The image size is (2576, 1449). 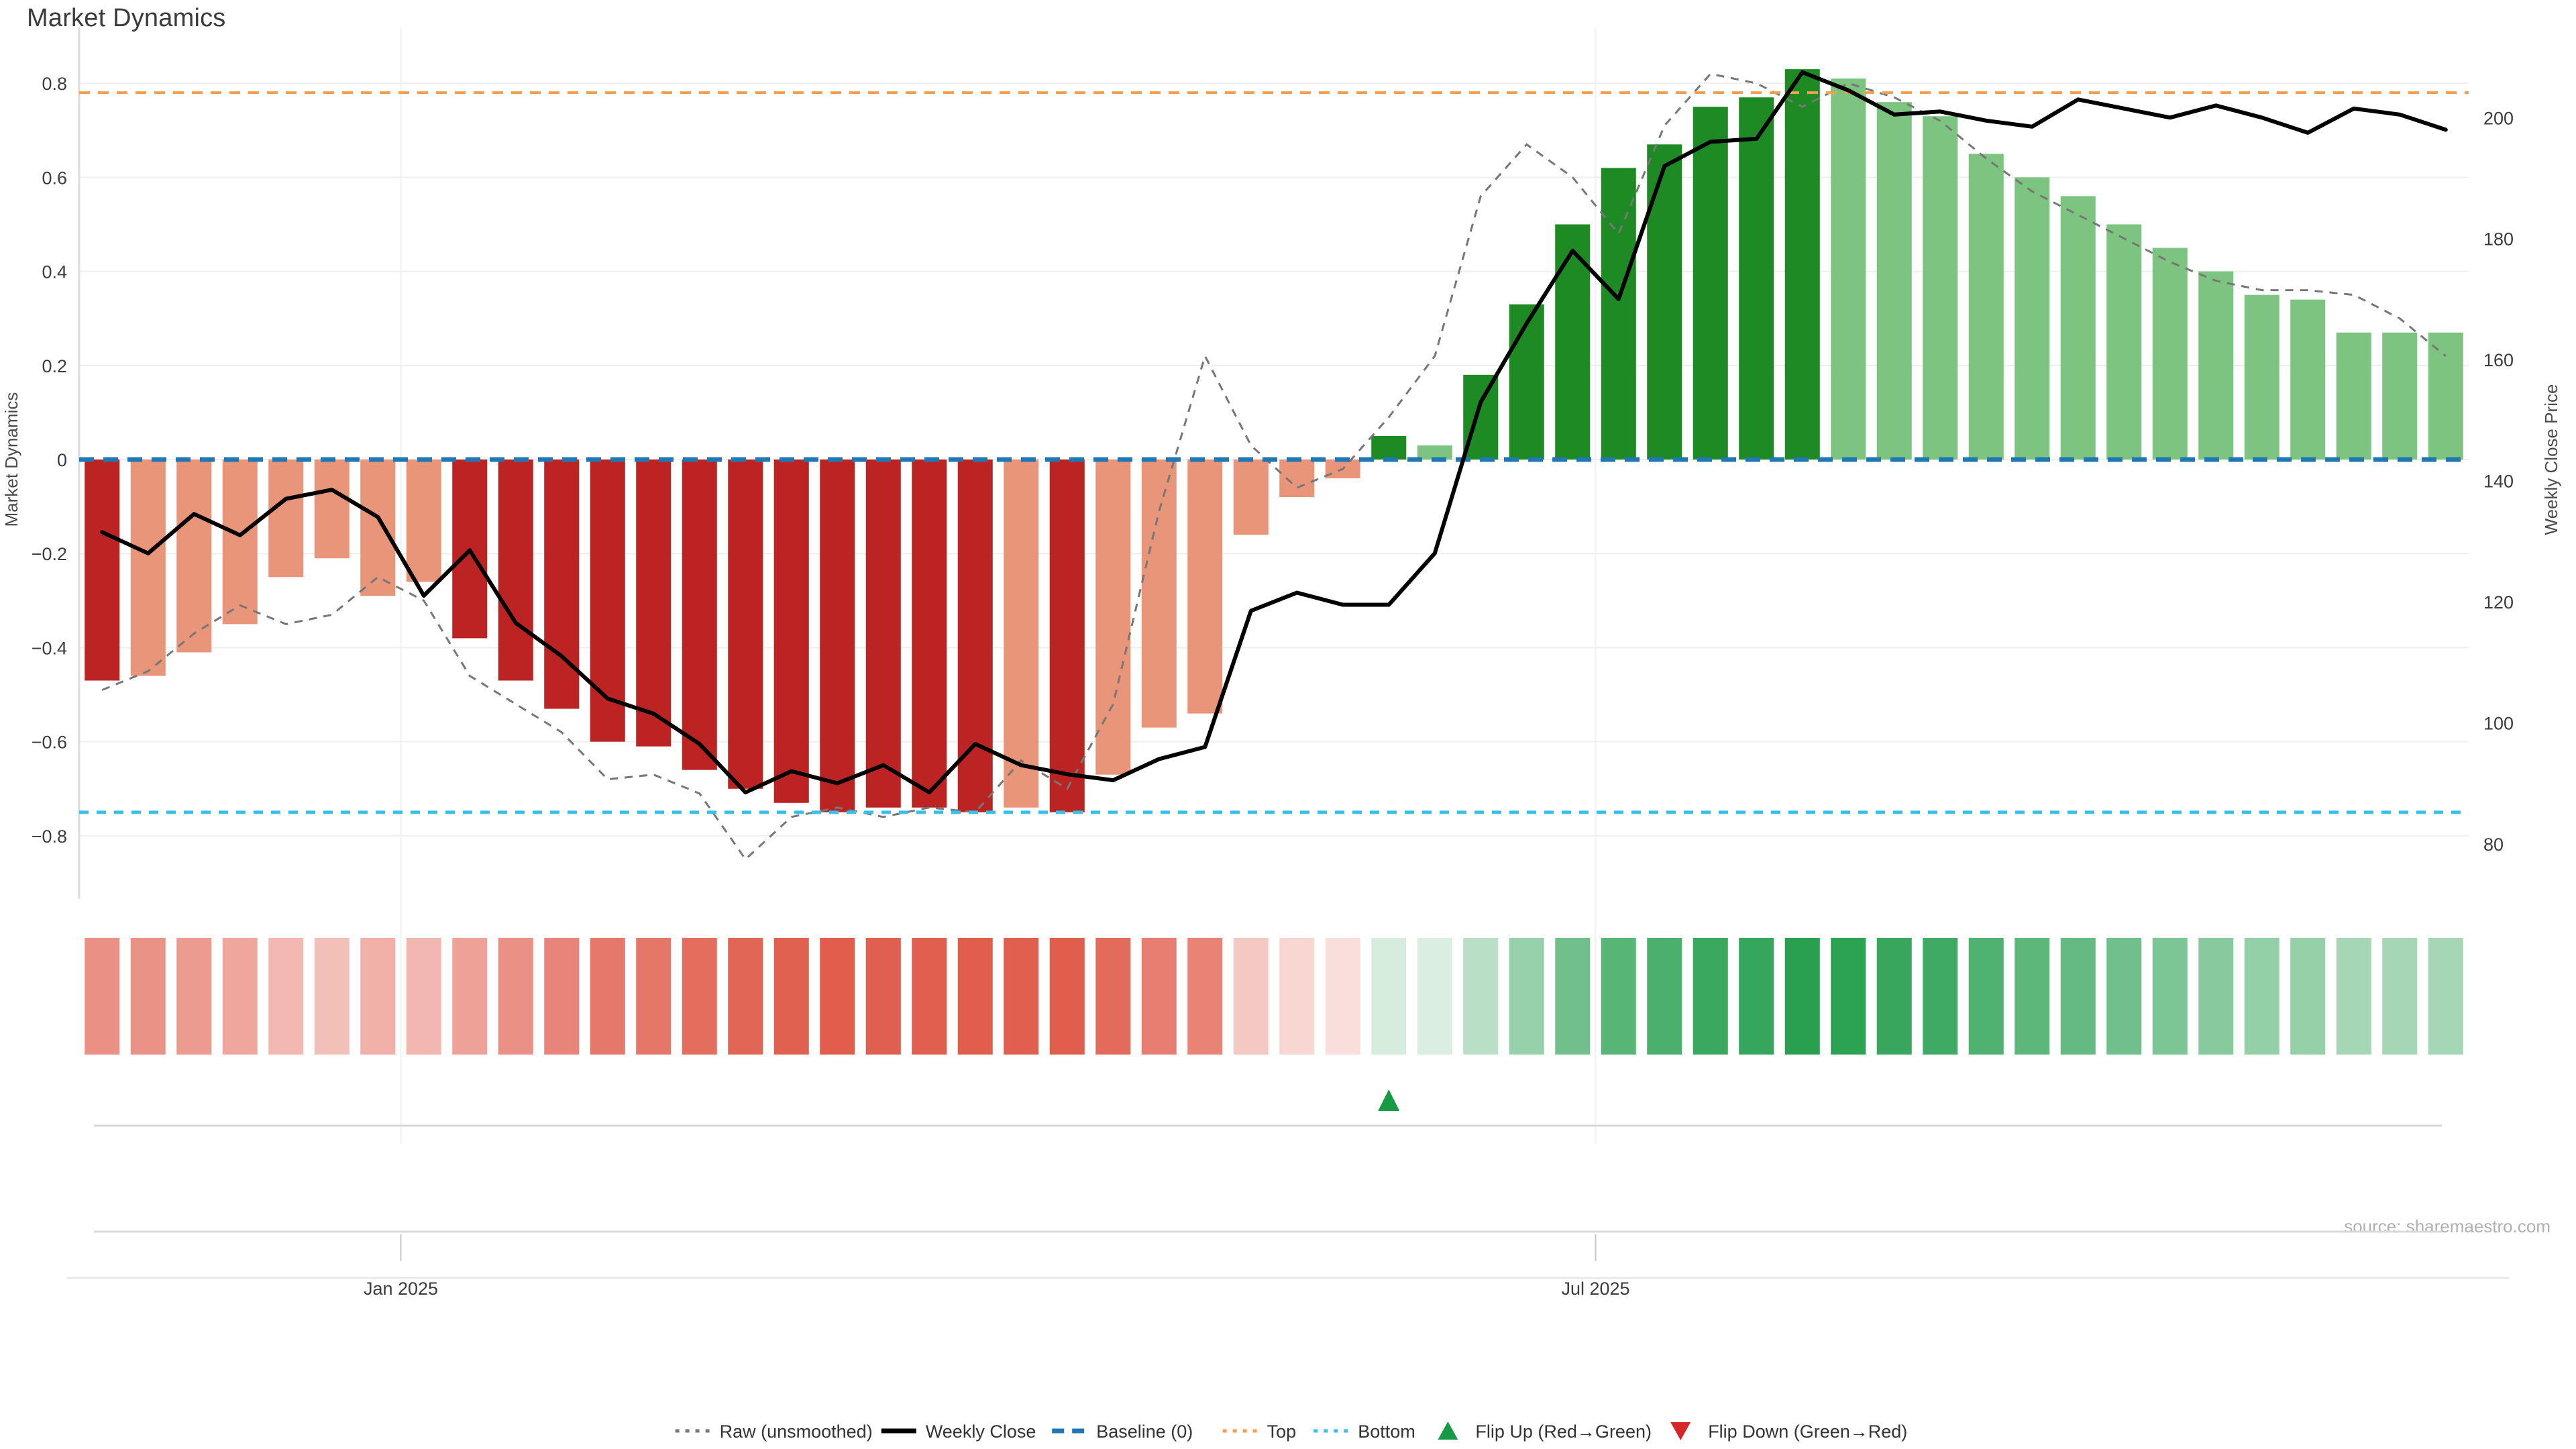 What do you see at coordinates (1448, 1430) in the screenshot?
I see `legend-flip-up-icon` at bounding box center [1448, 1430].